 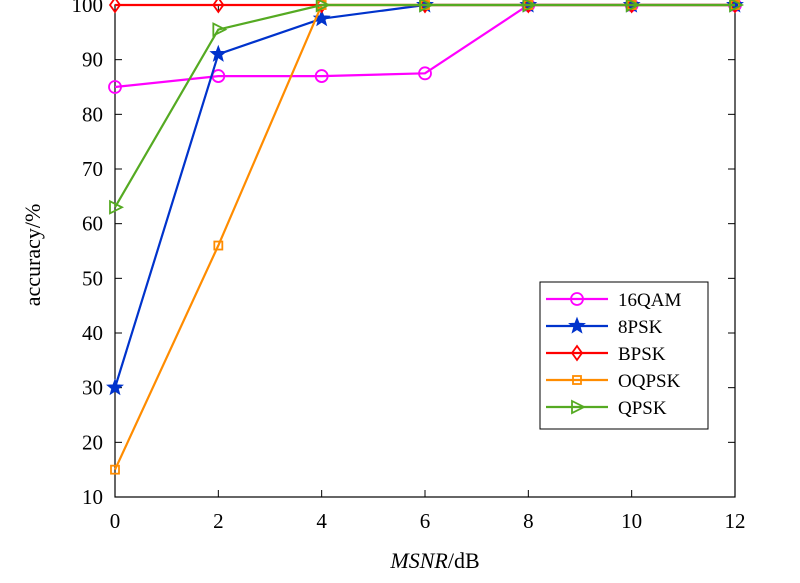 What do you see at coordinates (425, 521) in the screenshot?
I see `x-tick-label: 6` at bounding box center [425, 521].